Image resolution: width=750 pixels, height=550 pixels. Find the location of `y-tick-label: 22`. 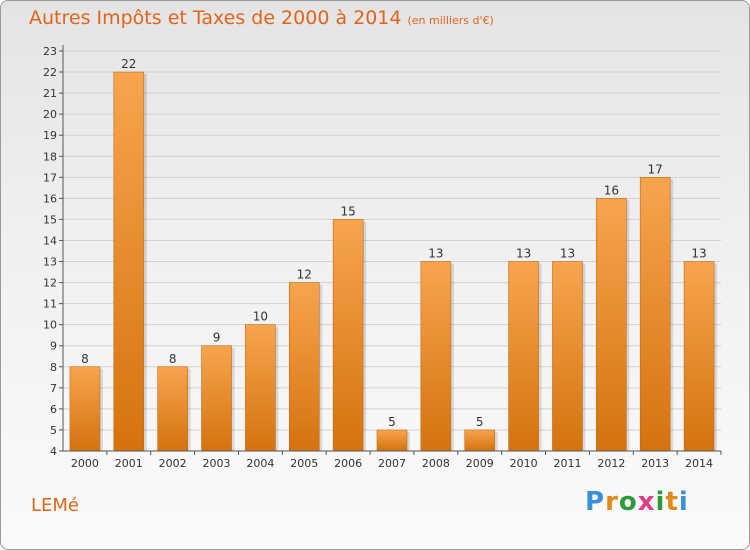

y-tick-label: 22 is located at coordinates (50, 72).